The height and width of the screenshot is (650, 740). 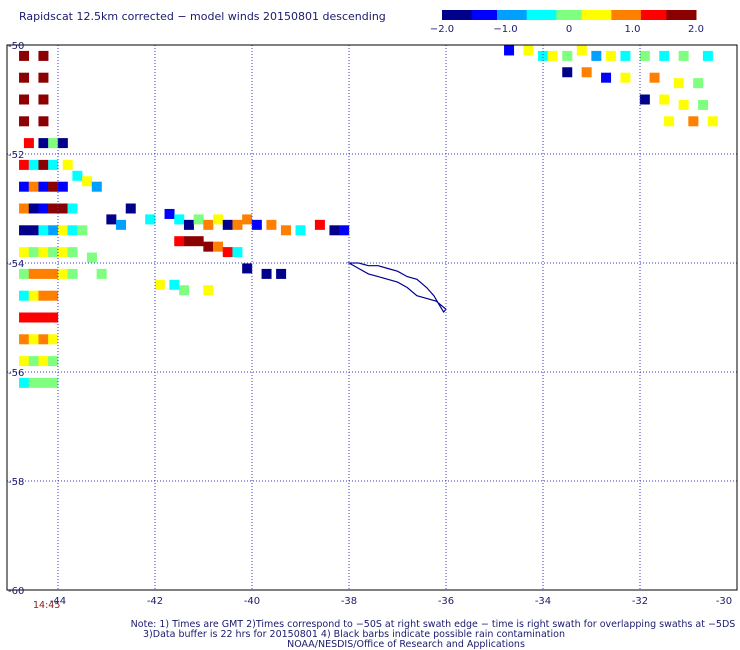 I want to click on latitude-label: -54, so click(x=16, y=264).